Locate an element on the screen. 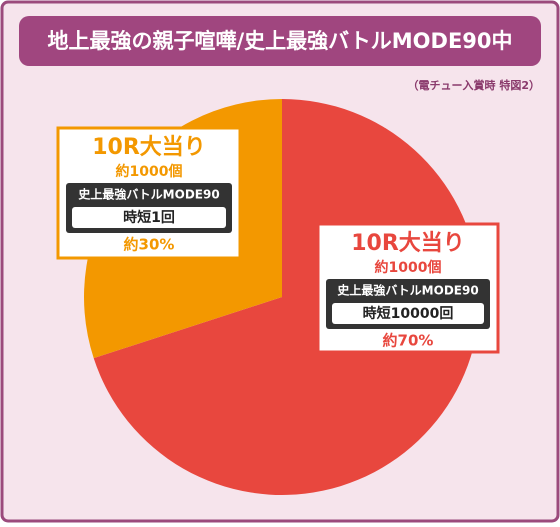 This screenshot has width=560, height=527. jitan-label: 時短1回 is located at coordinates (149, 217).